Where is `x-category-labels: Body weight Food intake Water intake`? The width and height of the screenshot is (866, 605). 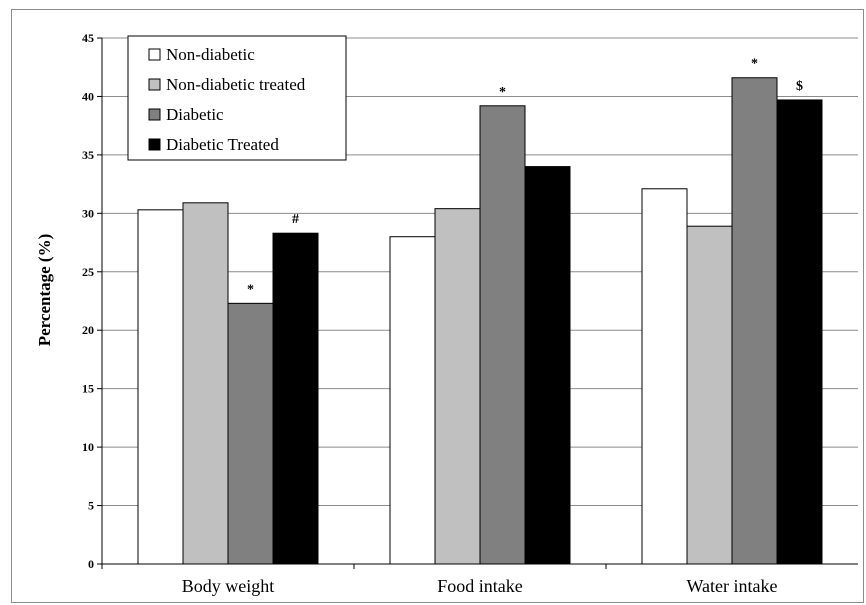 x-category-labels: Body weight Food intake Water intake is located at coordinates (439, 580).